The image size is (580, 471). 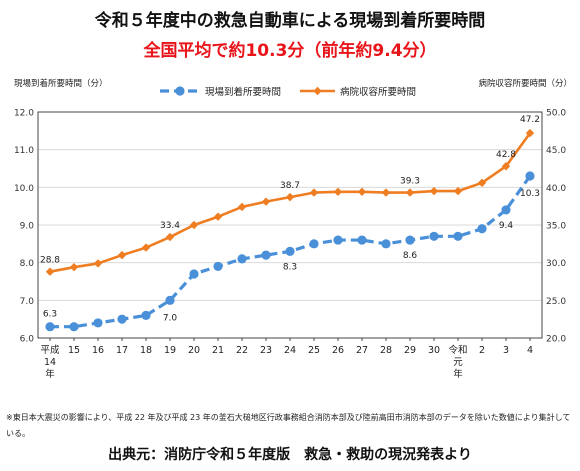 I want to click on x-tick-label: 25, so click(x=314, y=350).